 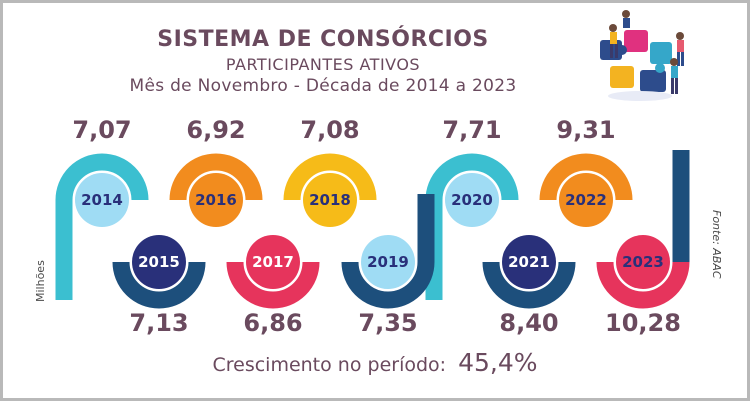 I want to click on growth-value: 45,4%, so click(x=497, y=362).